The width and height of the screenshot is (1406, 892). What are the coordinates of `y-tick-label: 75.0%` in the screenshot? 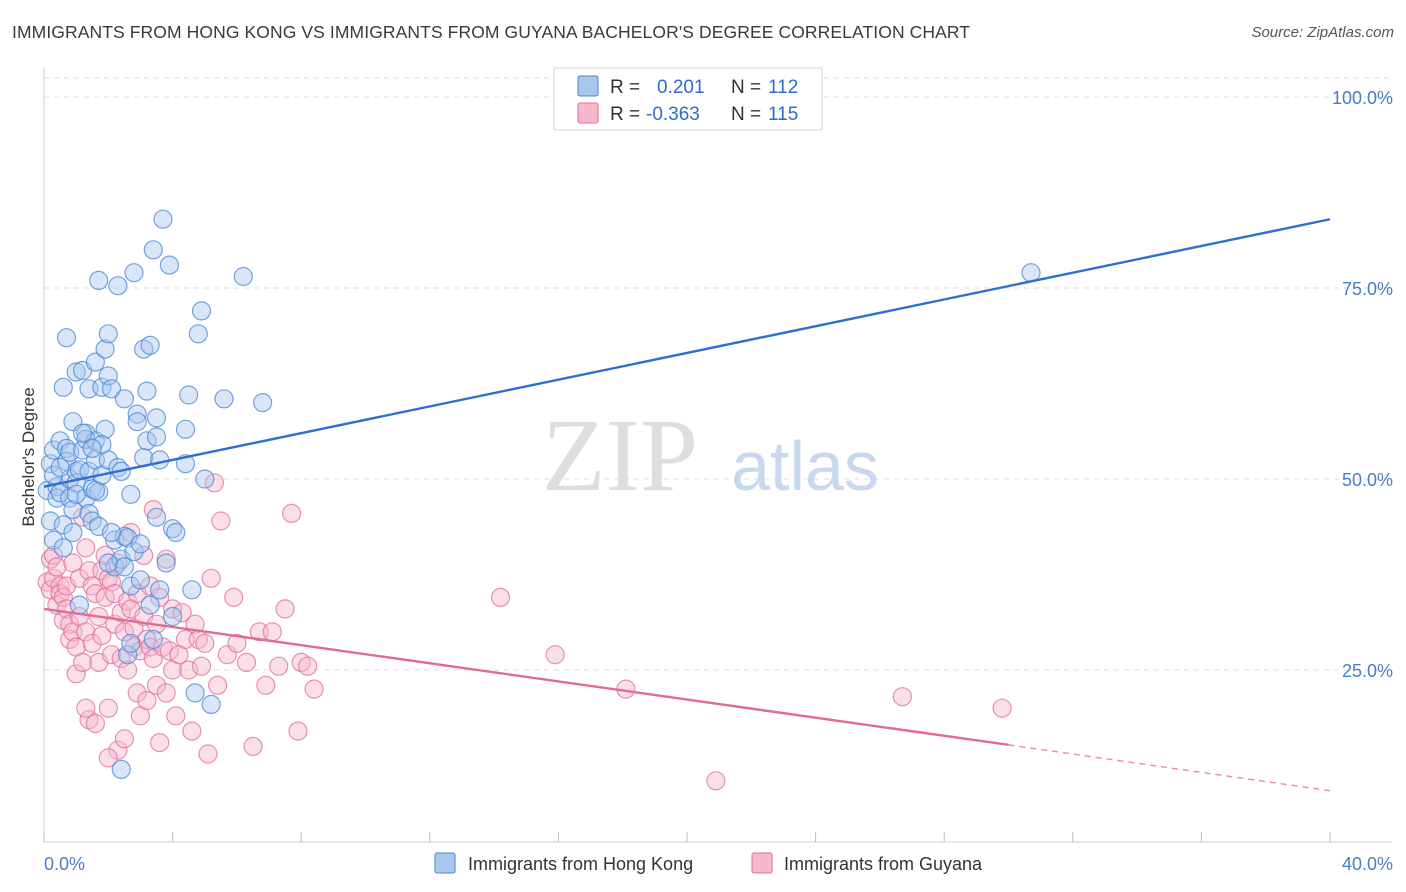 It's located at (1367, 289).